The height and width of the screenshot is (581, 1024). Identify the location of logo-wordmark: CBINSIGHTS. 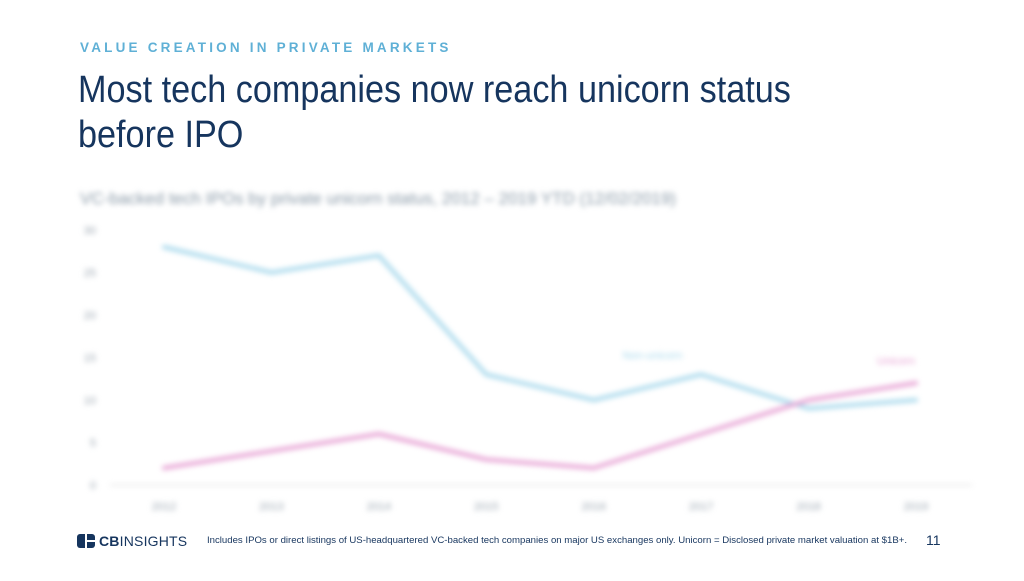
(143, 541).